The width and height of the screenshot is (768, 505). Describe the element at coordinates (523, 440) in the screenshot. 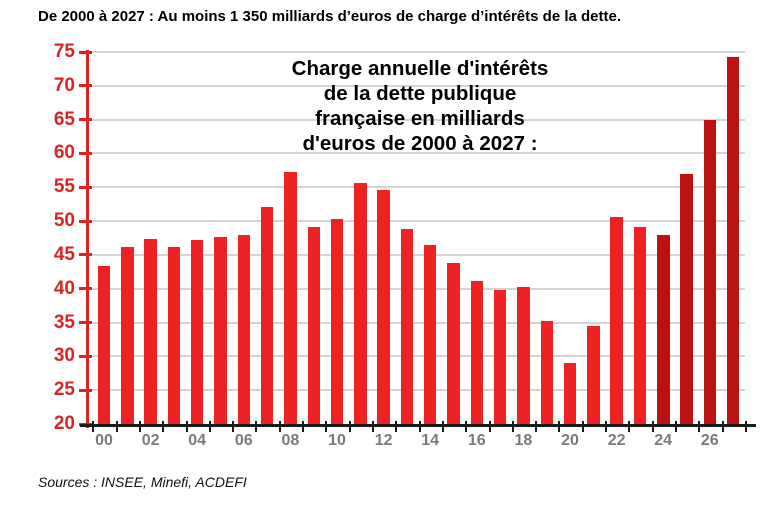

I see `x-label-18: 18` at that location.